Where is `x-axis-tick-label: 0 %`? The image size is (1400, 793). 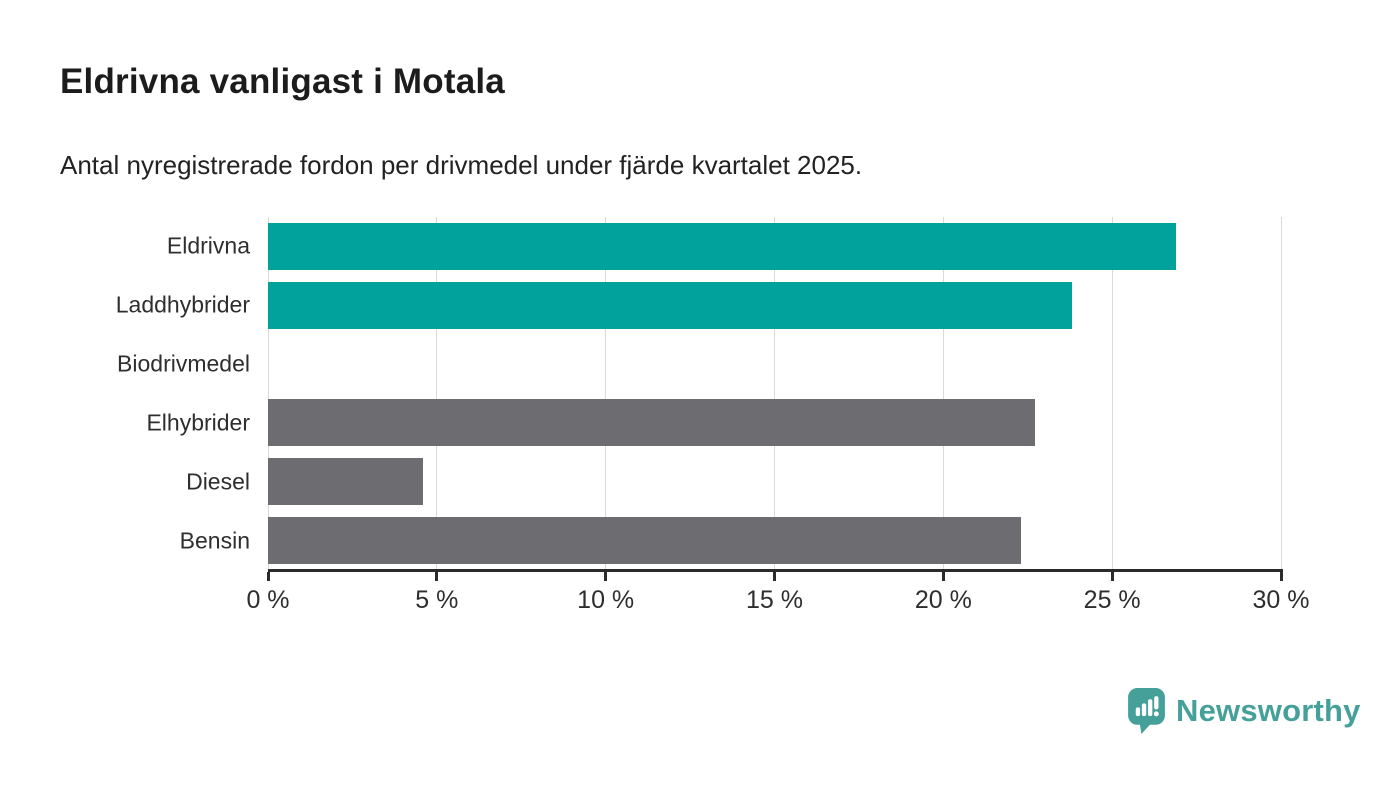
x-axis-tick-label: 0 % is located at coordinates (268, 600).